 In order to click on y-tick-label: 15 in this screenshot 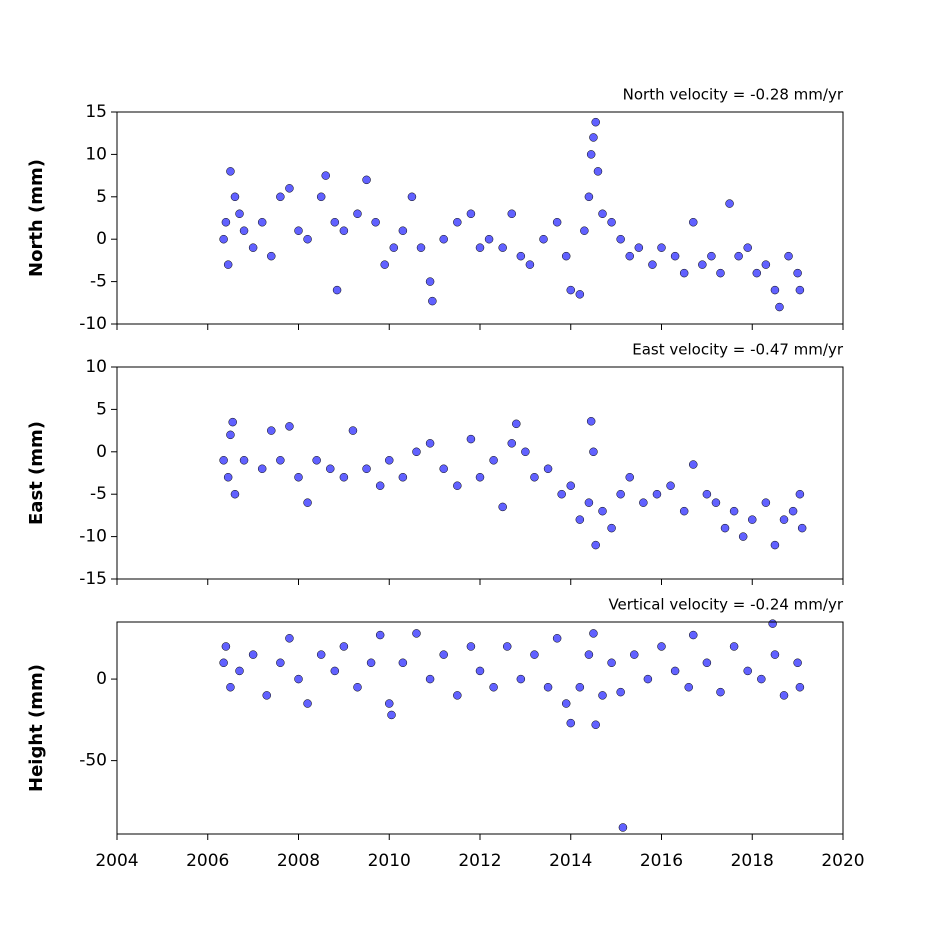, I will do `click(96, 112)`.